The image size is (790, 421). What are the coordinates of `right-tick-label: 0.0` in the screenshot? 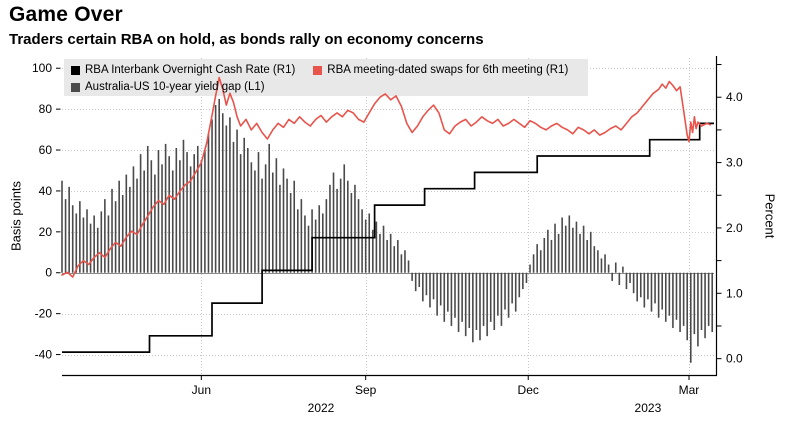 It's located at (734, 359).